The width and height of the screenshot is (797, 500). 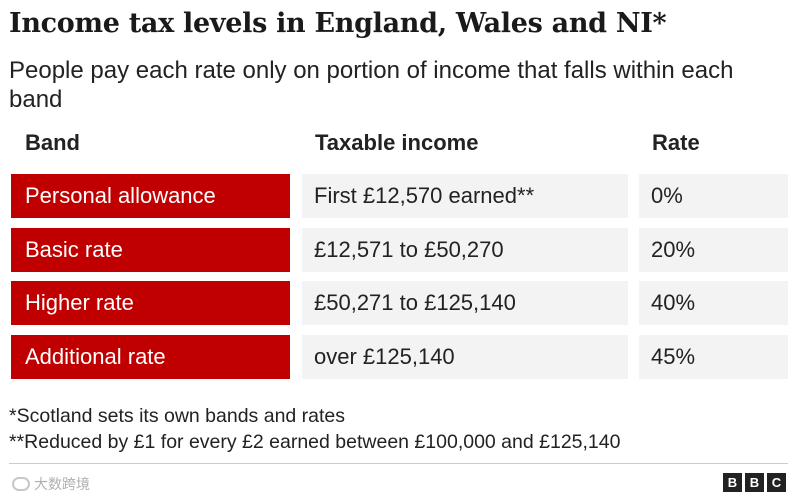 I want to click on watermark-text: 大数跨境, so click(x=62, y=484).